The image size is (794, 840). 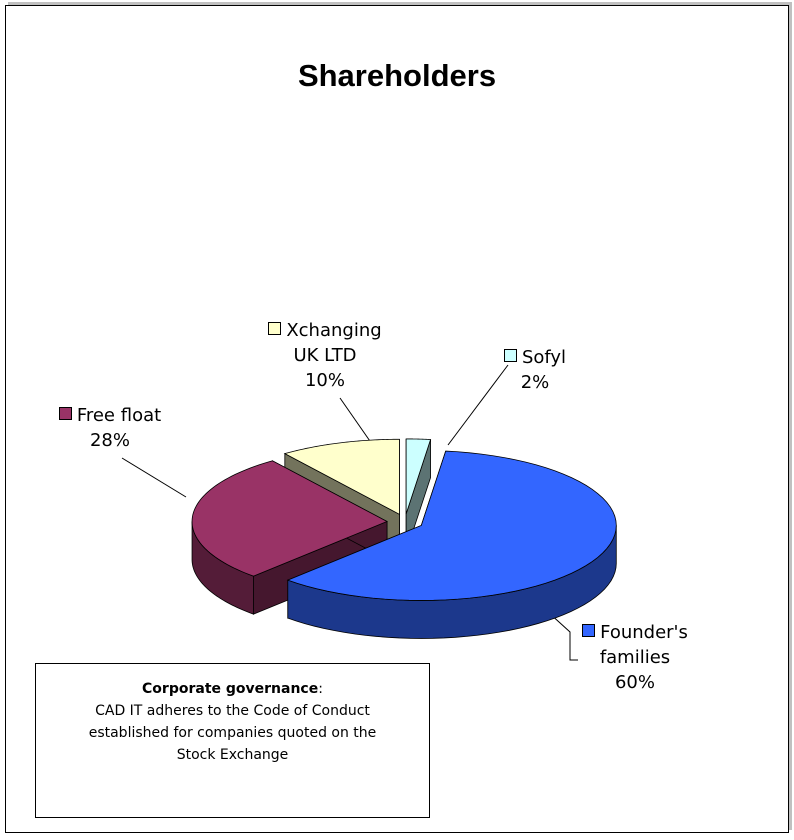 I want to click on chart-title: Shareholders, so click(x=397, y=75).